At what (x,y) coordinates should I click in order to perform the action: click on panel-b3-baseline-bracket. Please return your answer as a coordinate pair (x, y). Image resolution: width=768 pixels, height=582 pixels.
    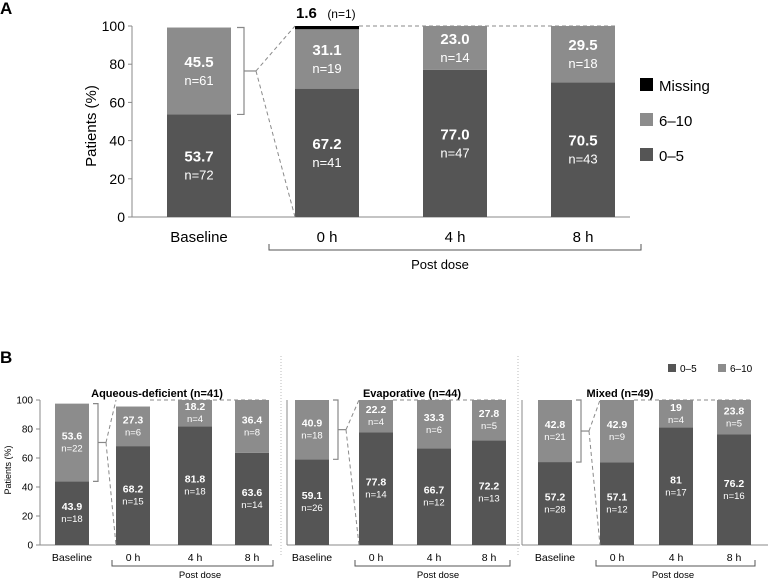
    Looking at the image, I should click on (579, 431).